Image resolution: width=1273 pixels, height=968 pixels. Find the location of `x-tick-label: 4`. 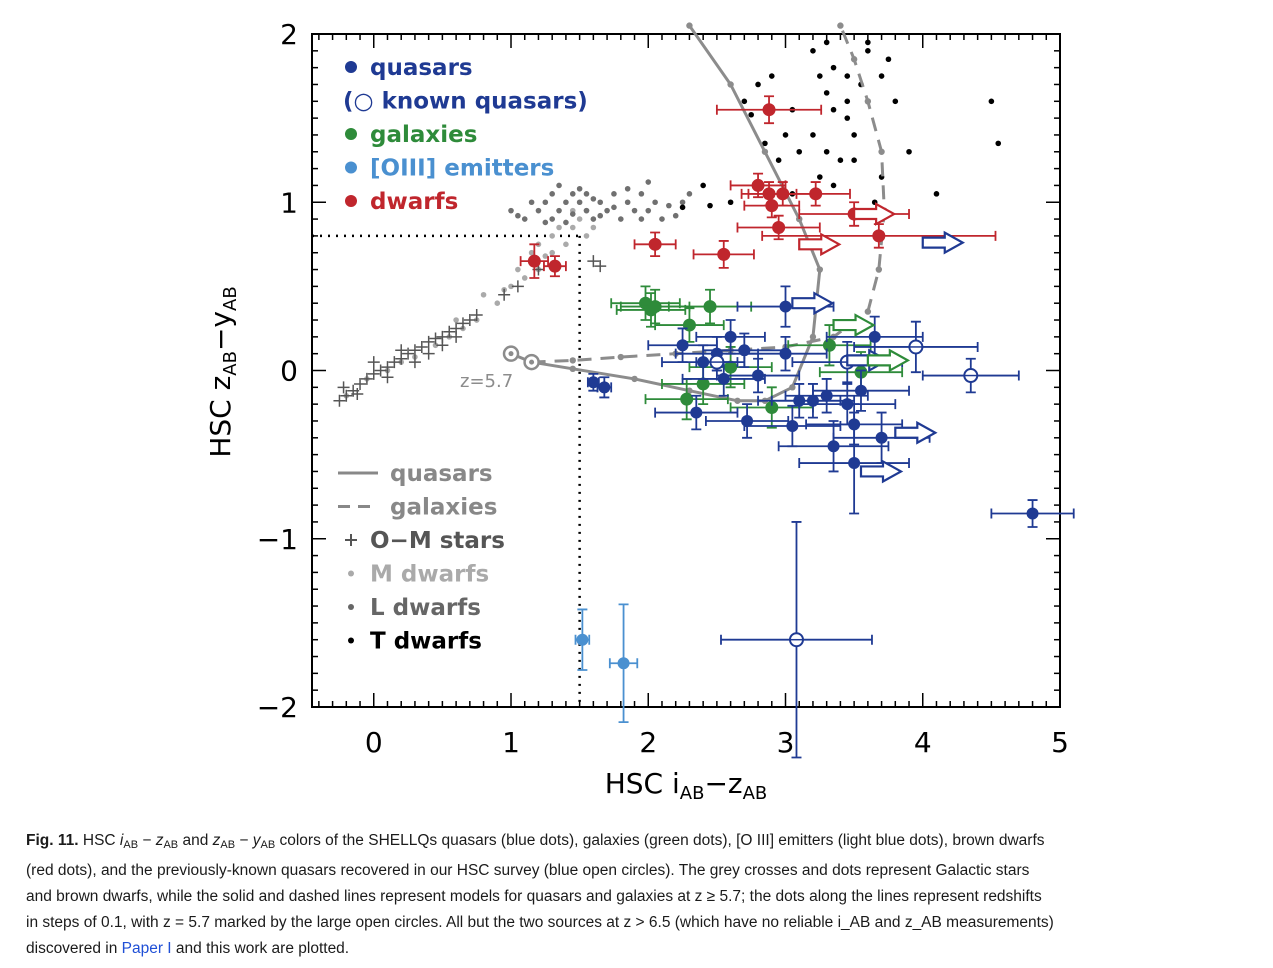

x-tick-label: 4 is located at coordinates (923, 742).